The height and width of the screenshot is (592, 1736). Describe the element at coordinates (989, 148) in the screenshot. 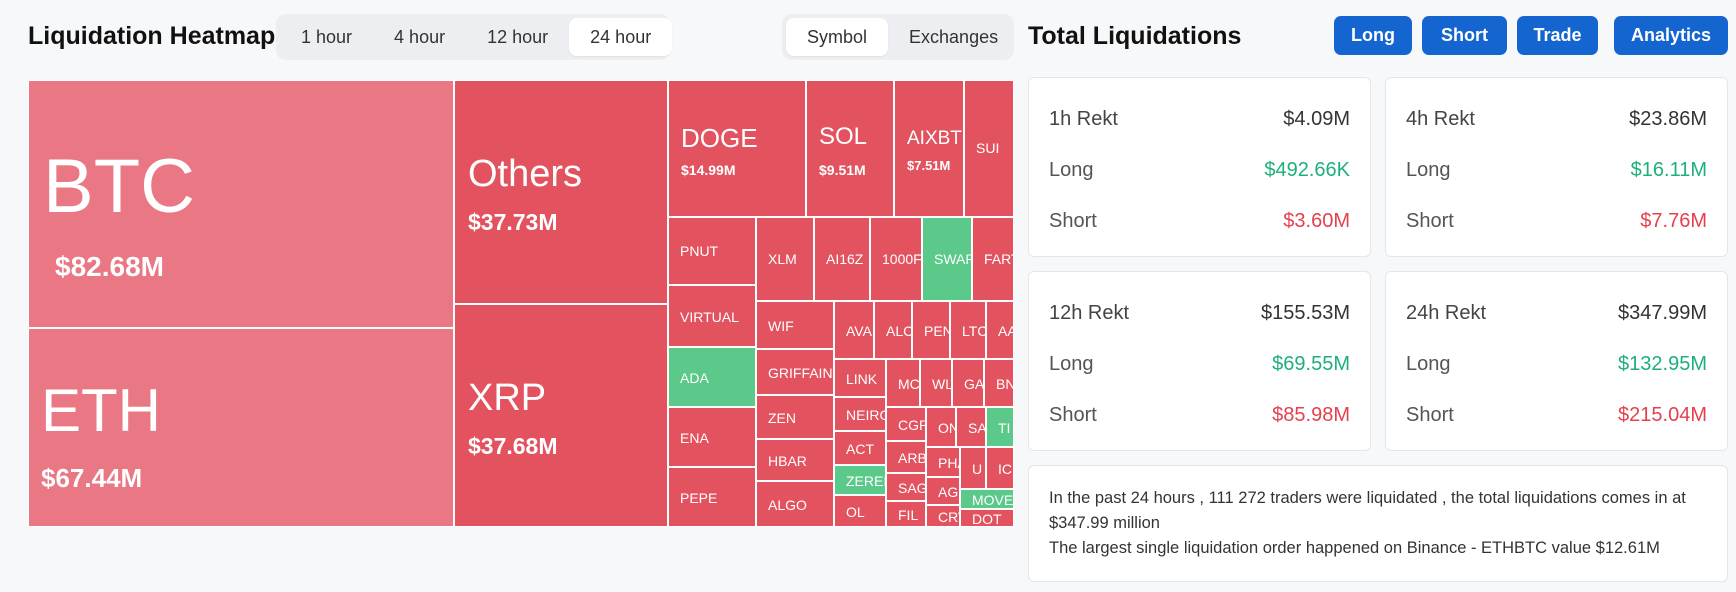

I see `tile-sui: SUI` at that location.